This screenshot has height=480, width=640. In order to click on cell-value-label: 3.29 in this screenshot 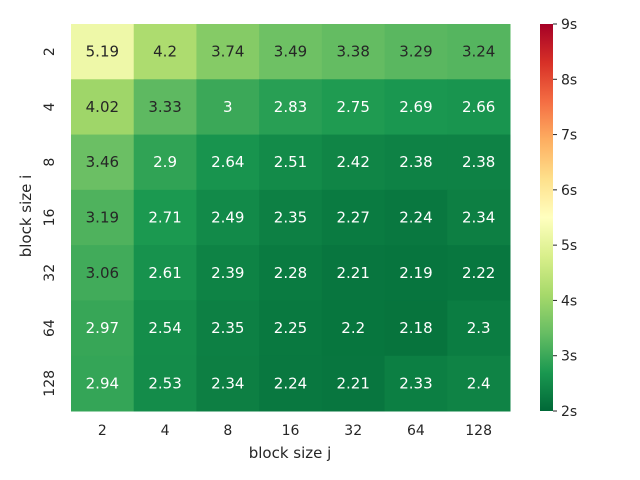, I will do `click(415, 52)`.